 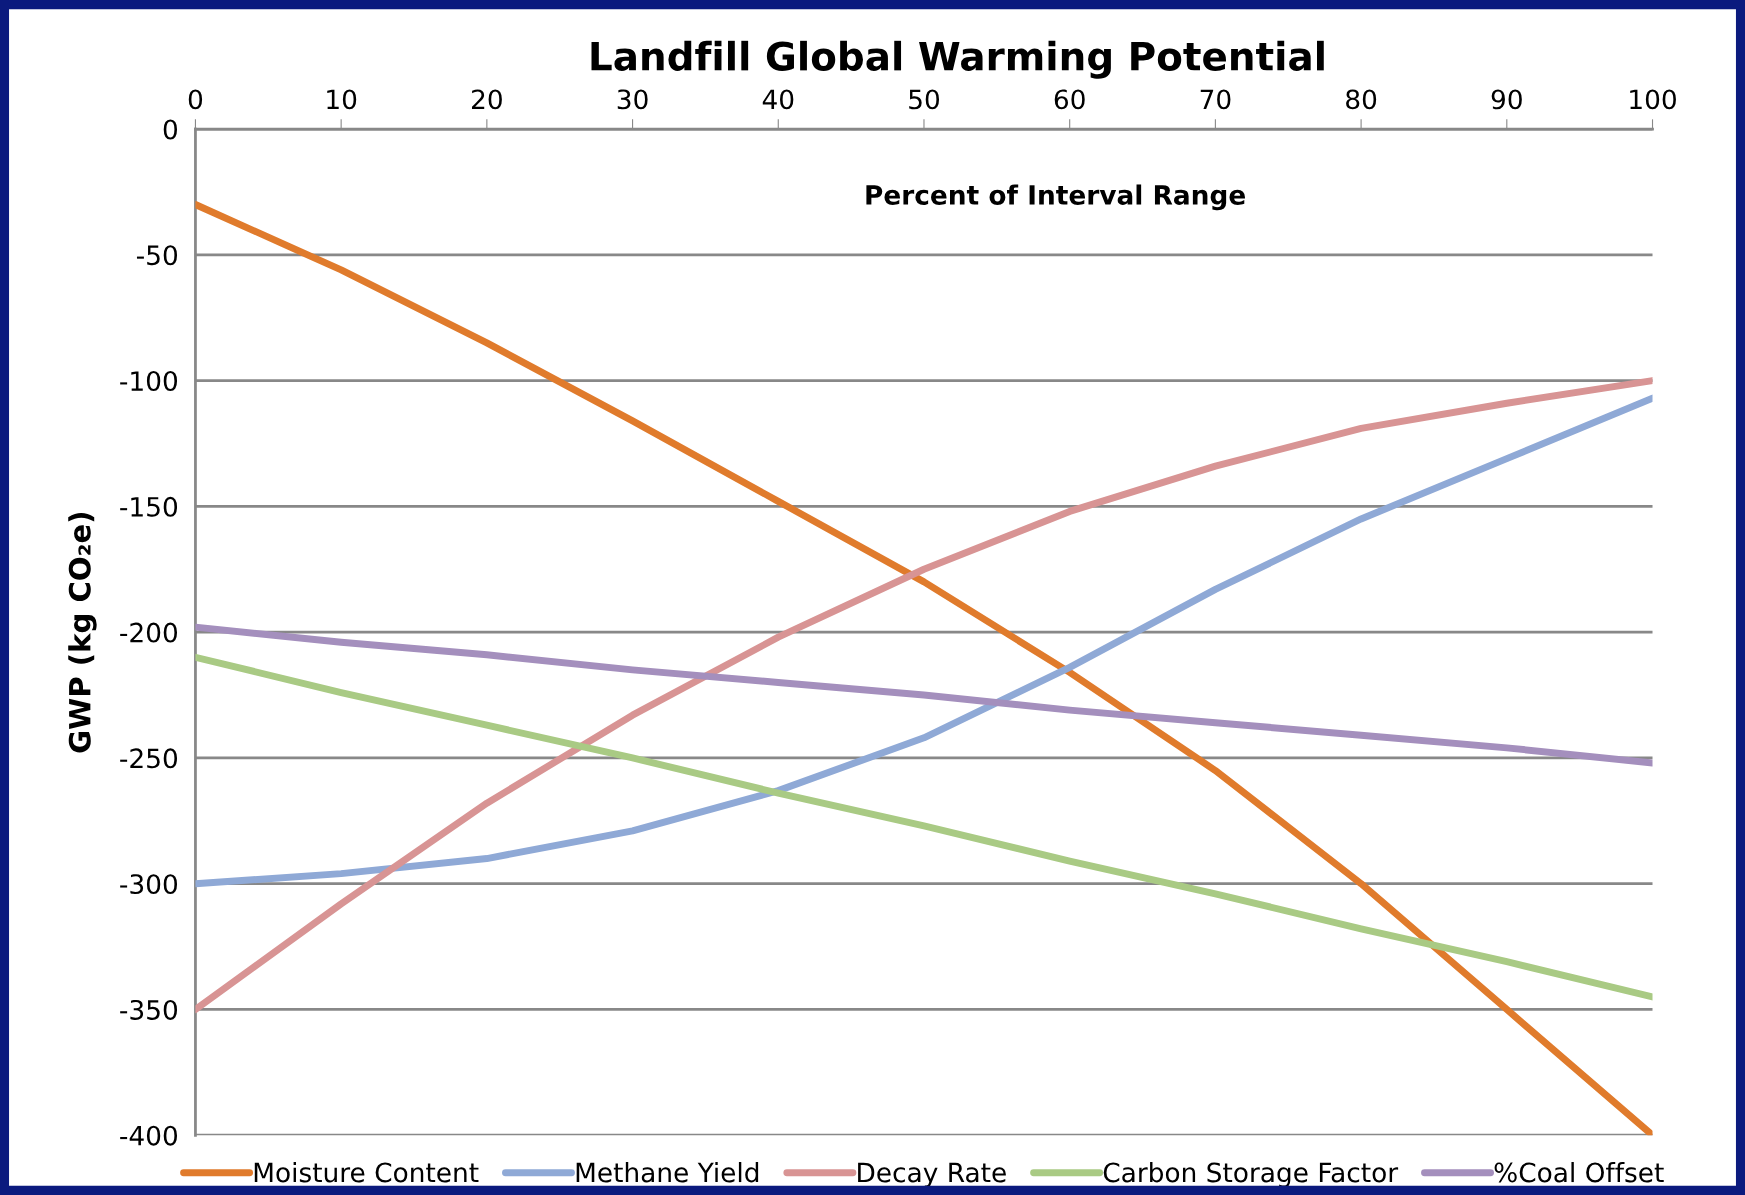 What do you see at coordinates (1215, 99) in the screenshot?
I see `x-tick-label: 70` at bounding box center [1215, 99].